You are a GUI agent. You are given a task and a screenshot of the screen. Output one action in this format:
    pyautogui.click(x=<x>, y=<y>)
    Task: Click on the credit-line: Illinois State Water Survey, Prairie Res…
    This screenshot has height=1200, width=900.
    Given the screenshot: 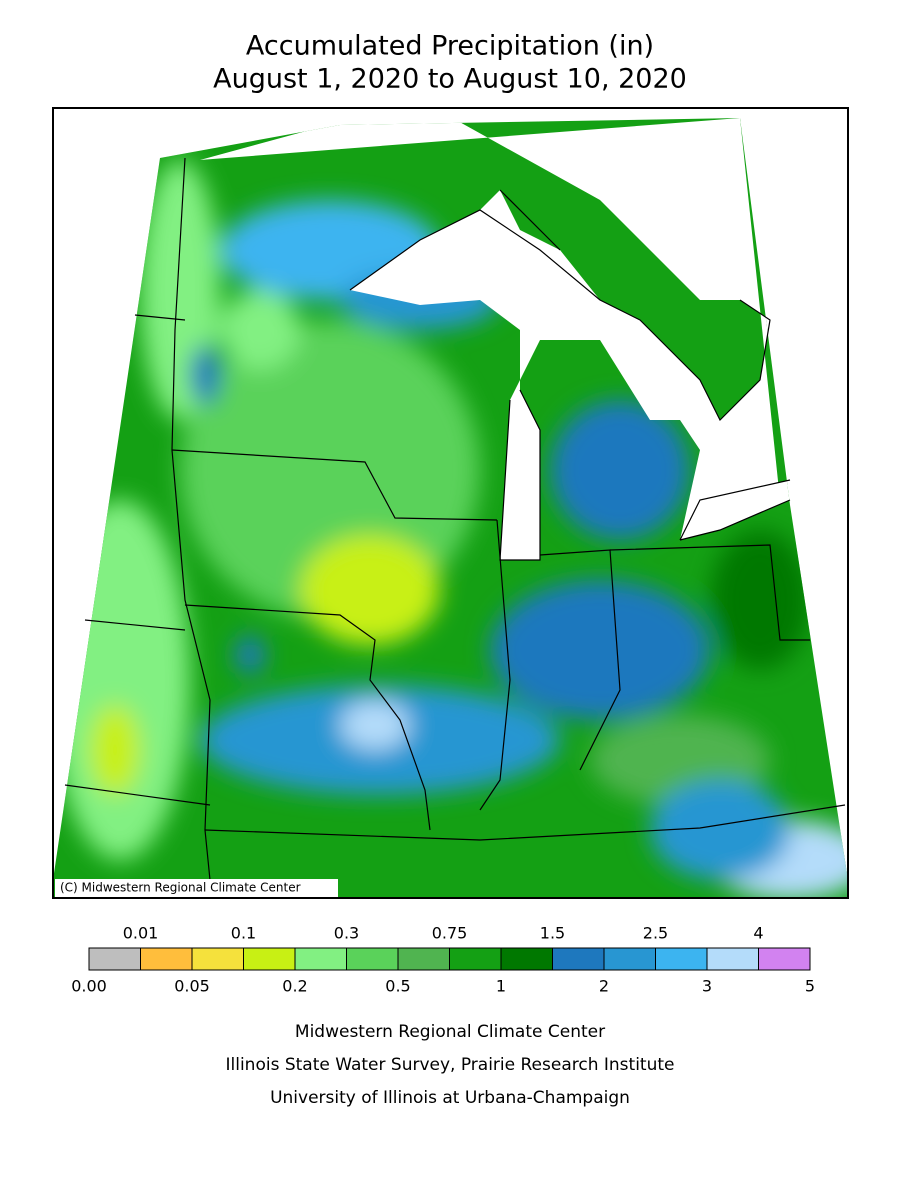 What is the action you would take?
    pyautogui.click(x=450, y=1065)
    